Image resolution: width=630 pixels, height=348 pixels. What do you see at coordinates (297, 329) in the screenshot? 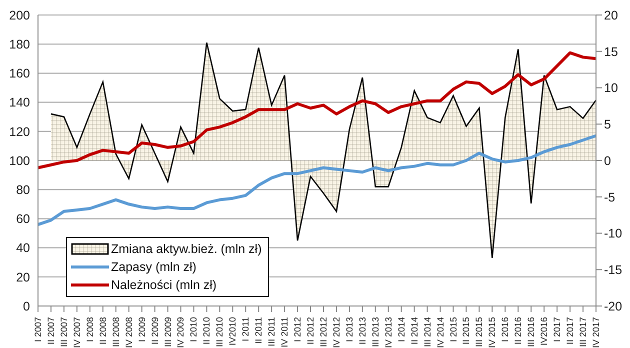
I see `x-tick-label: I 2012` at bounding box center [297, 329].